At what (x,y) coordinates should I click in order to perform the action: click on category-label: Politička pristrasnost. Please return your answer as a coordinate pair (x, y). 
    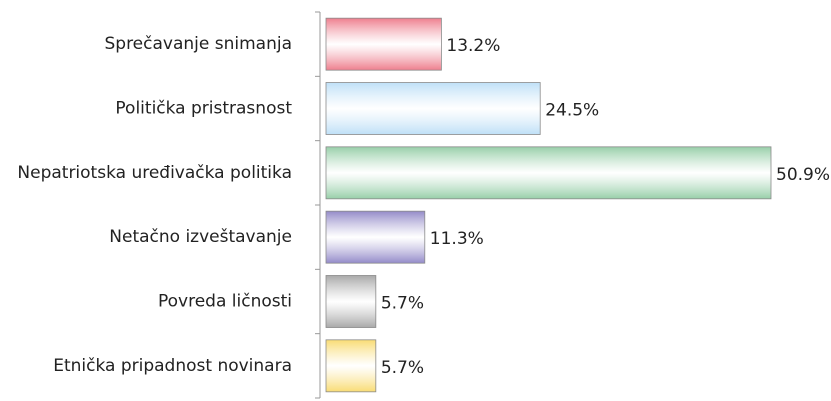
    Looking at the image, I should click on (203, 109).